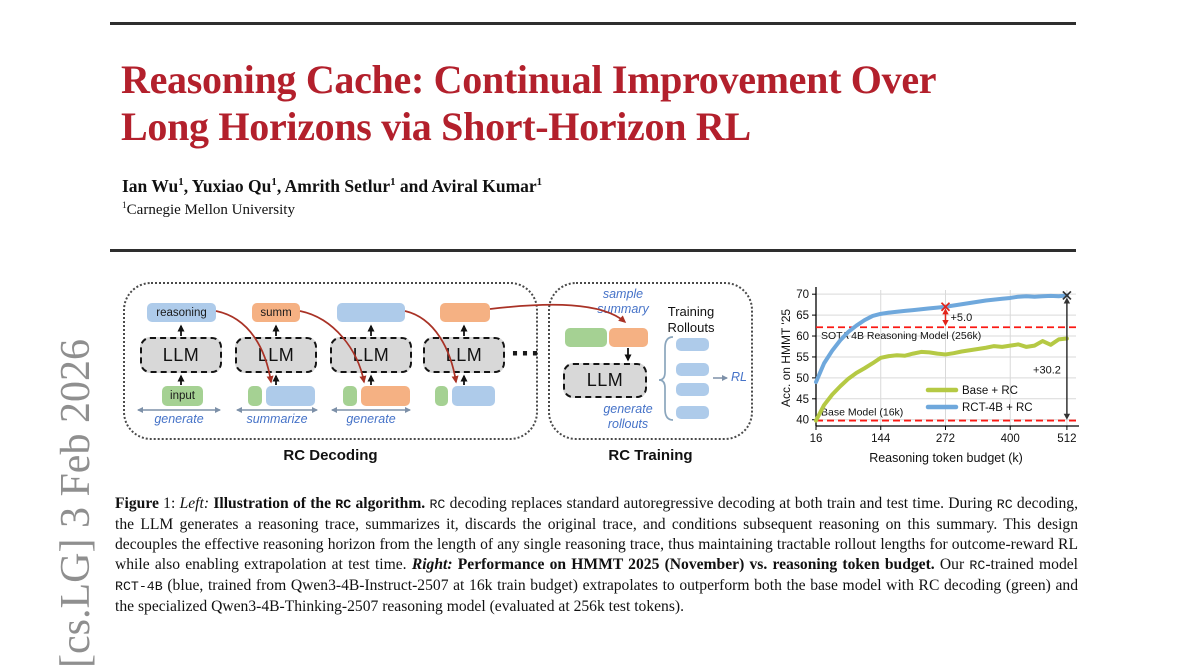 This screenshot has height=668, width=1200. I want to click on llm-box-1: LLM, so click(181, 355).